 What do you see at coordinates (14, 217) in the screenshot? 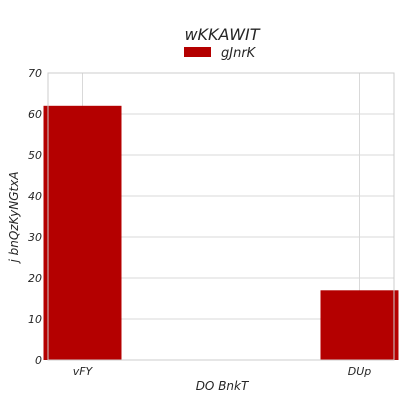
I see `y-axis-label: j bnQzKyNGtxA` at bounding box center [14, 217].